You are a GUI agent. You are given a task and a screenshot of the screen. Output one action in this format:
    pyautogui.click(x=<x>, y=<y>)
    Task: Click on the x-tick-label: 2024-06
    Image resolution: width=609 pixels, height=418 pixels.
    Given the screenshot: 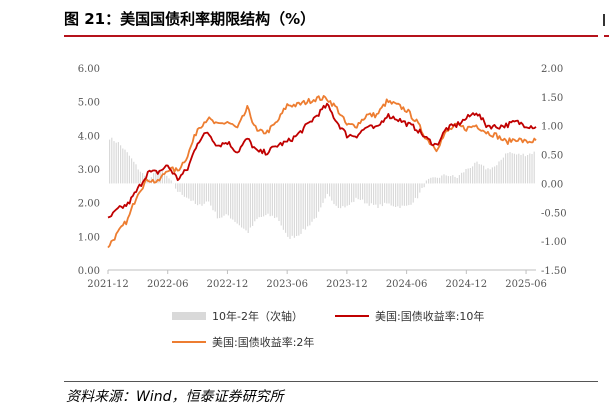 What is the action you would take?
    pyautogui.click(x=407, y=284)
    